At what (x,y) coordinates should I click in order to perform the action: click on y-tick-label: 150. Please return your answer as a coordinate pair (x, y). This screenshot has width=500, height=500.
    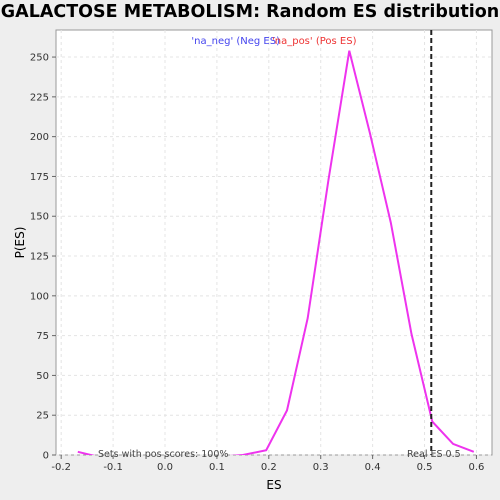
    Looking at the image, I should click on (39, 217).